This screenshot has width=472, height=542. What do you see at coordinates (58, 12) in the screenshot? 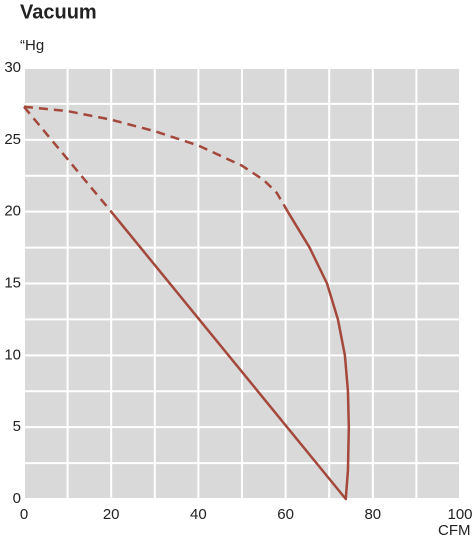
I see `chart-title: Vacuum` at bounding box center [58, 12].